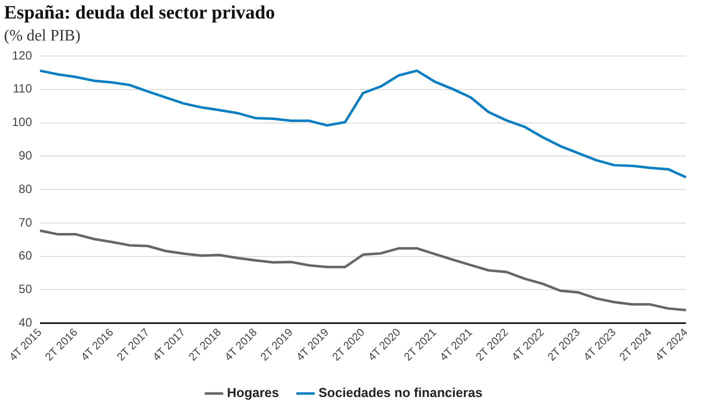 The width and height of the screenshot is (714, 410). I want to click on y-tick-label: 110, so click(22, 89).